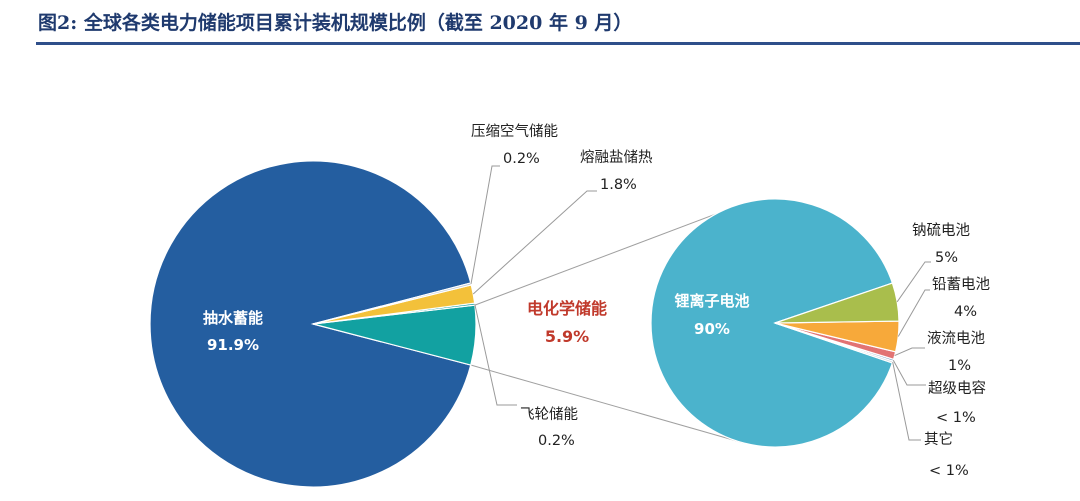 Image resolution: width=1080 pixels, height=501 pixels. Describe the element at coordinates (514, 131) in the screenshot. I see `label-compressed-air-name: 压缩空气储能` at that location.